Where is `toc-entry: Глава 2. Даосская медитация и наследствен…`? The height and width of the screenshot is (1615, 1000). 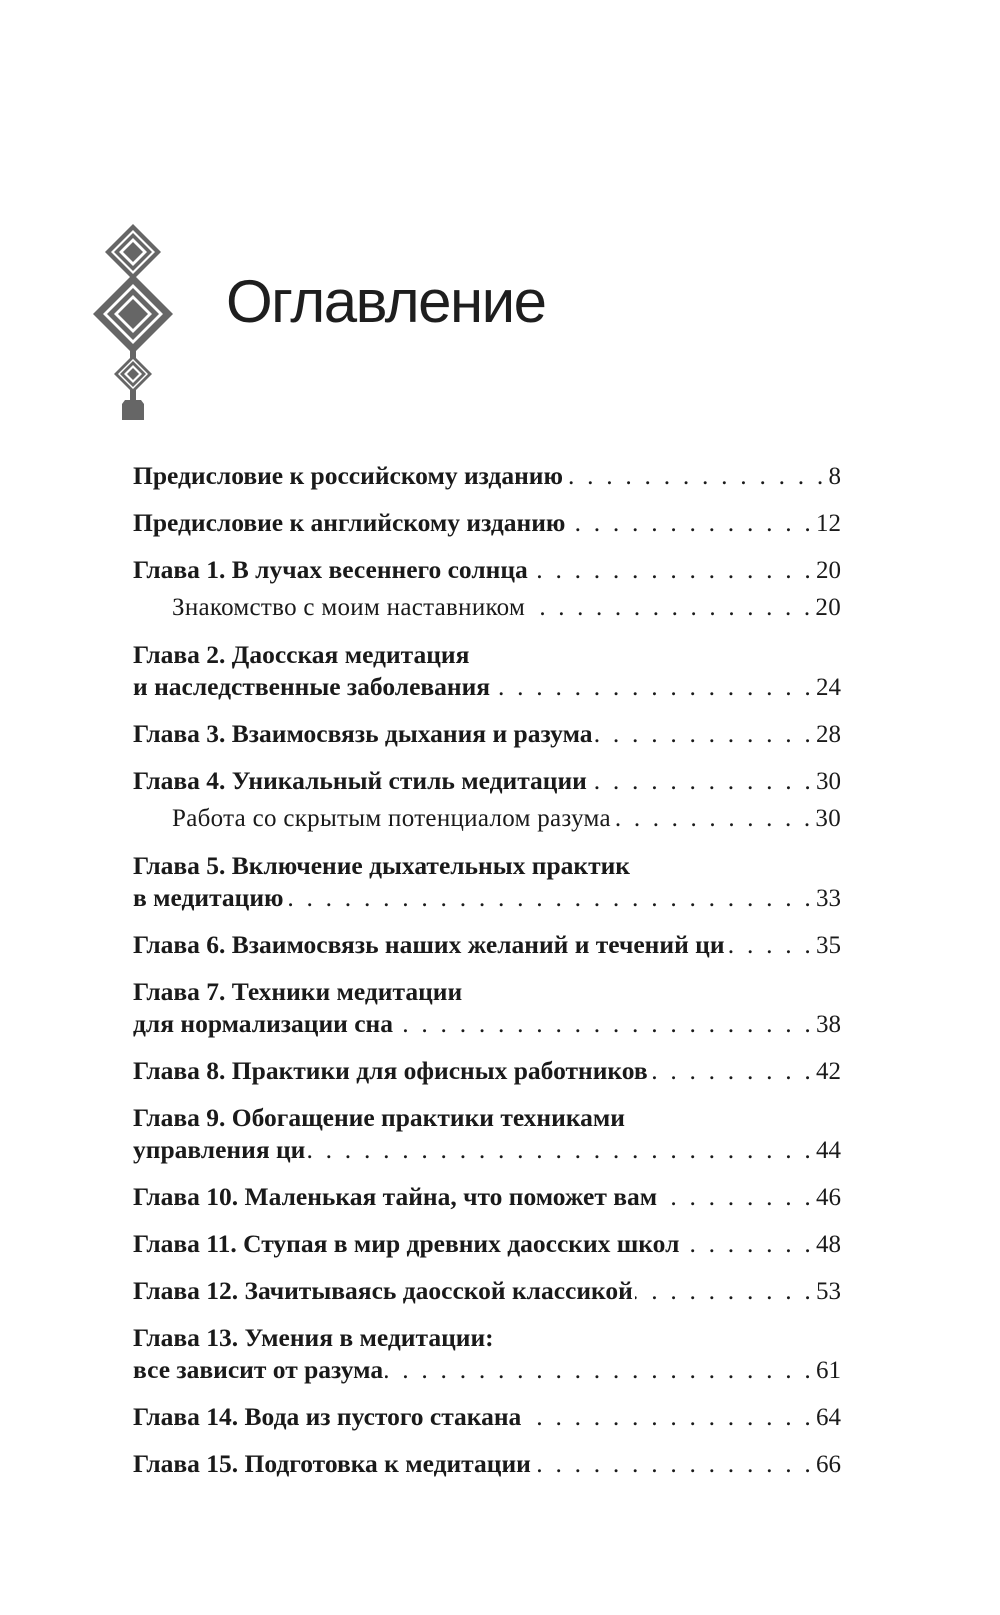
toc-entry: Глава 2. Даосская медитация и наследствен… is located at coordinates (487, 671).